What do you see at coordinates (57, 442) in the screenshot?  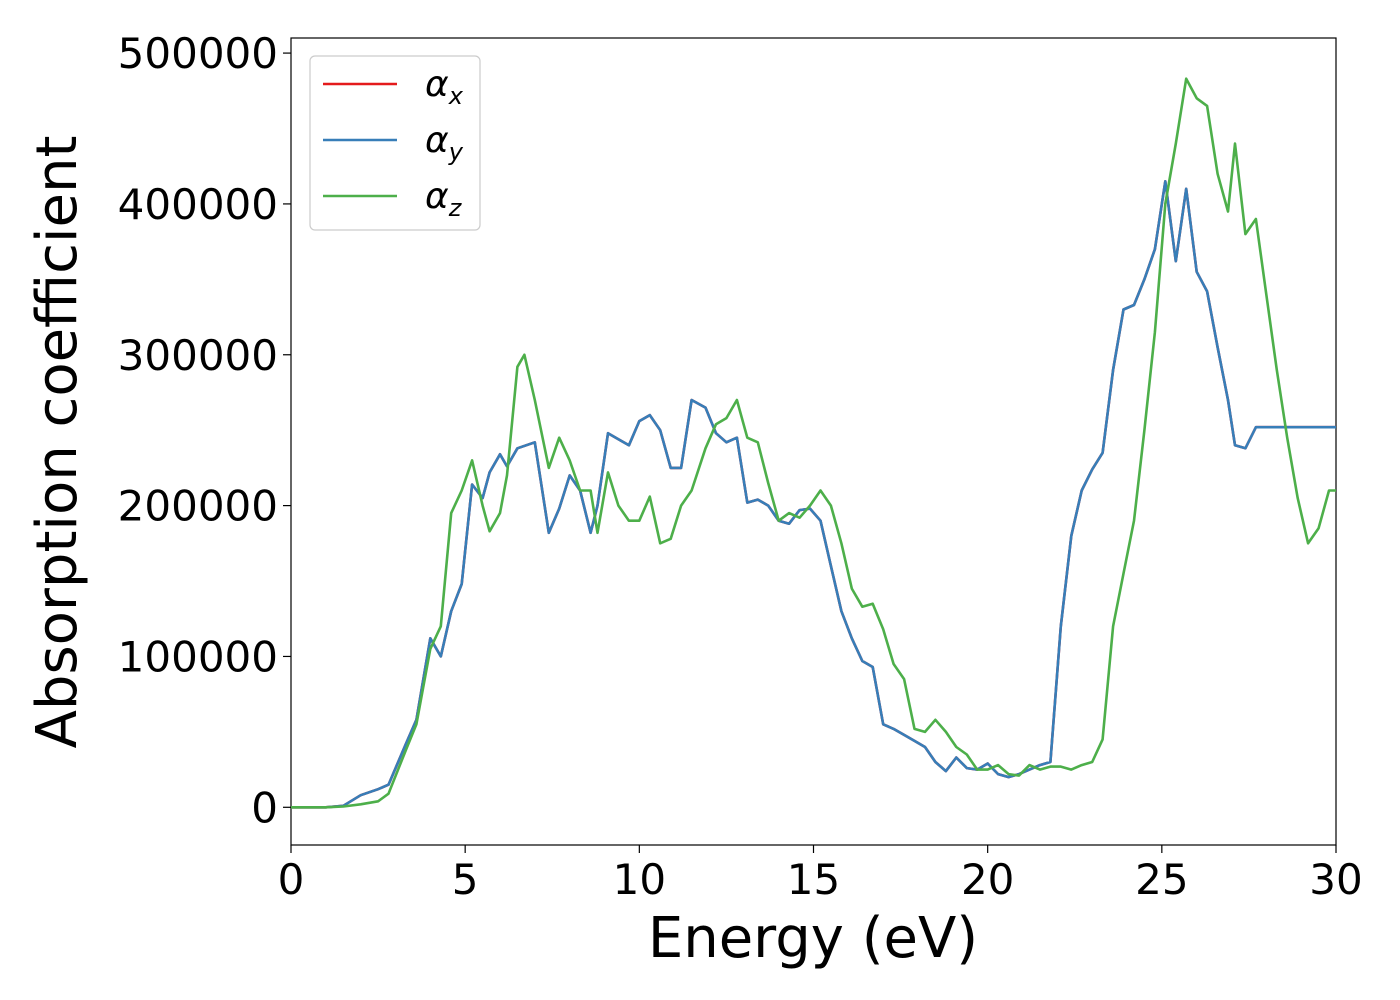 I see `y-axis-label: Absorption coefficient` at bounding box center [57, 442].